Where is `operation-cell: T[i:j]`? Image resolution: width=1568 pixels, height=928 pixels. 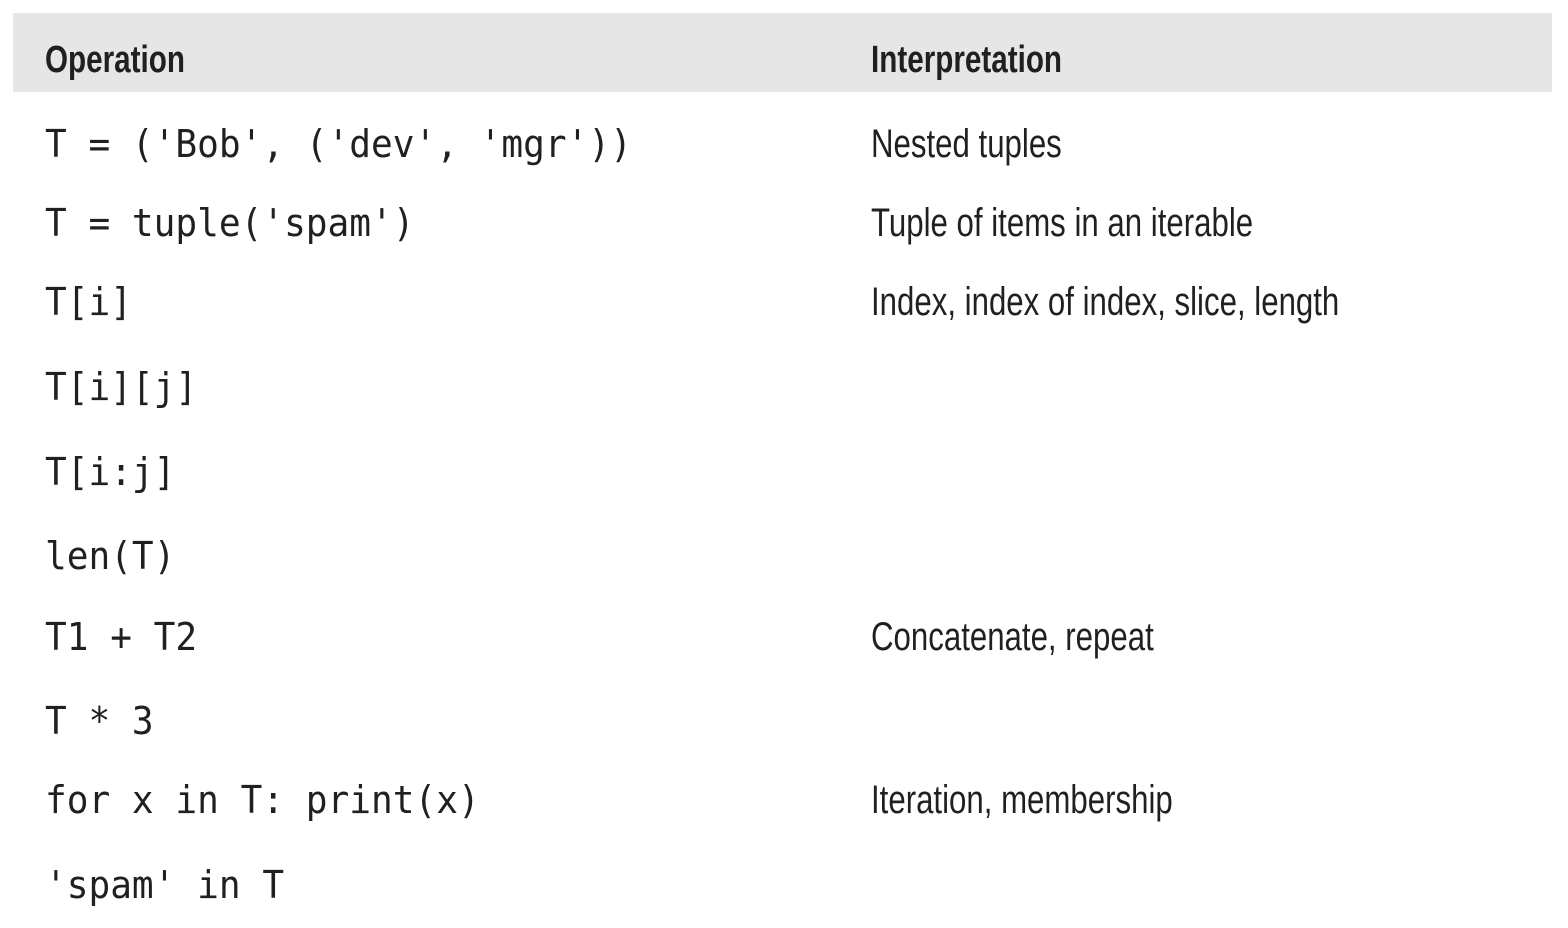 operation-cell: T[i:j] is located at coordinates (110, 472).